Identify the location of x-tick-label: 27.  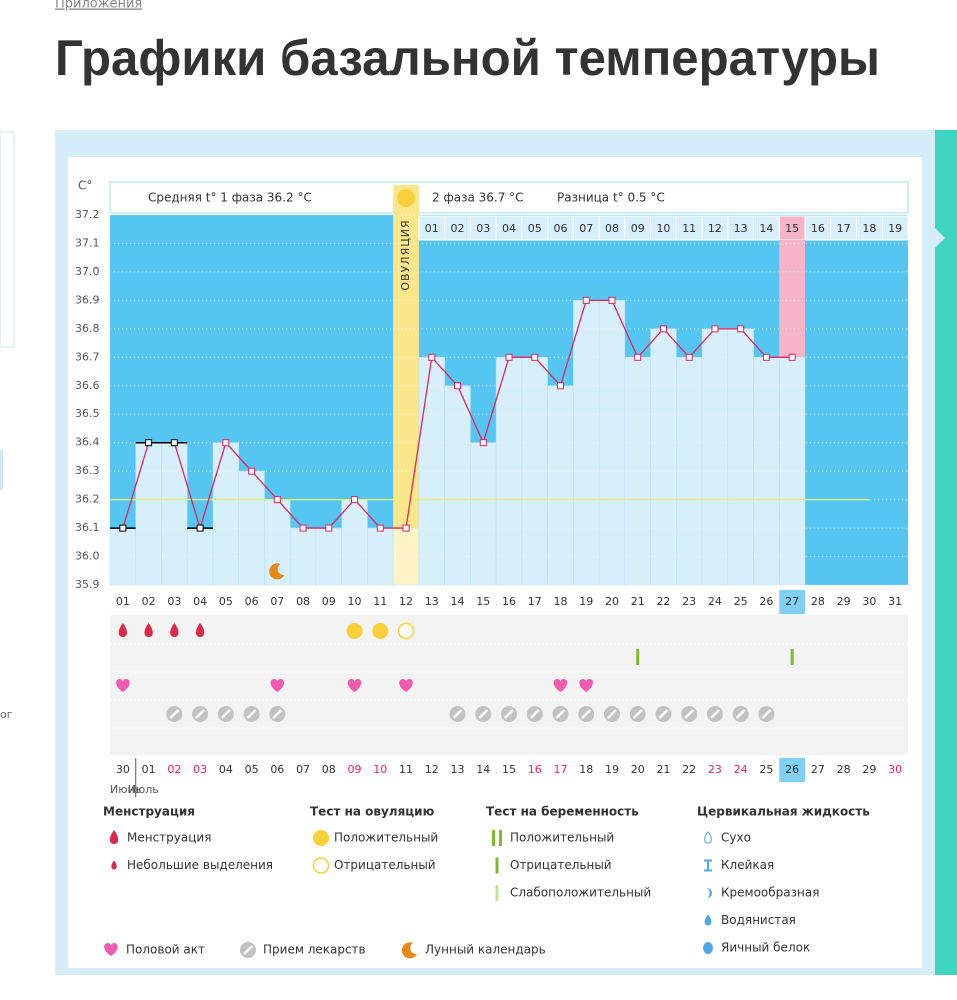
(792, 601).